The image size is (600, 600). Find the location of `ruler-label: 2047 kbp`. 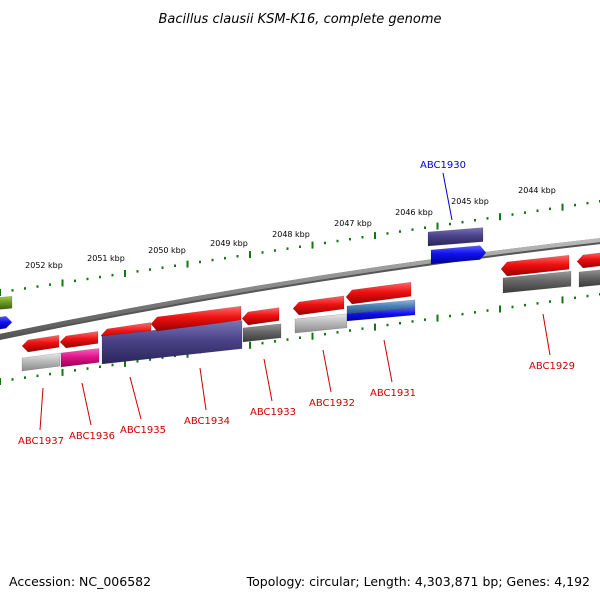

ruler-label: 2047 kbp is located at coordinates (353, 223).